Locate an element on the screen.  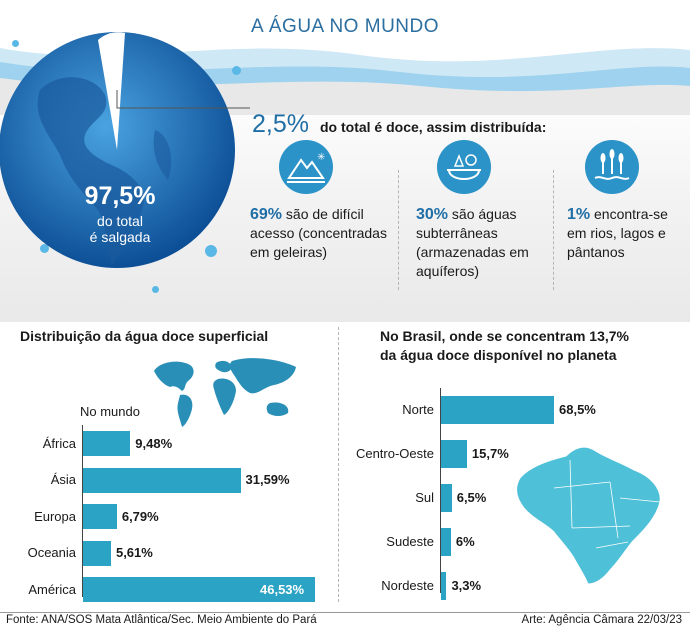
fresh-percent: 2,5% is located at coordinates (280, 124).